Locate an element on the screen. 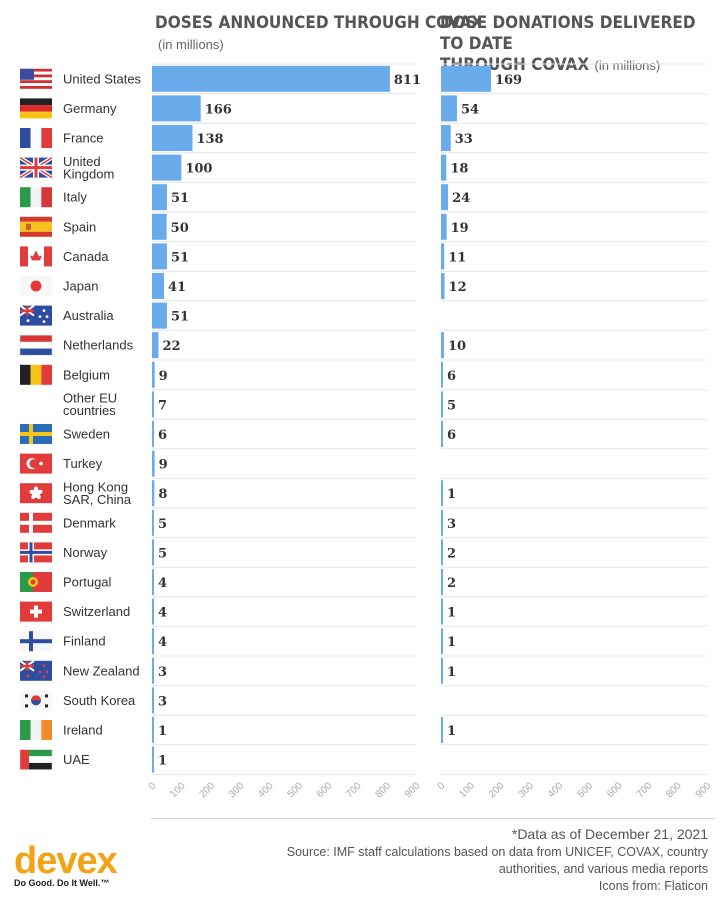 This screenshot has width=720, height=900. country-label: Hong Kong is located at coordinates (95, 486).